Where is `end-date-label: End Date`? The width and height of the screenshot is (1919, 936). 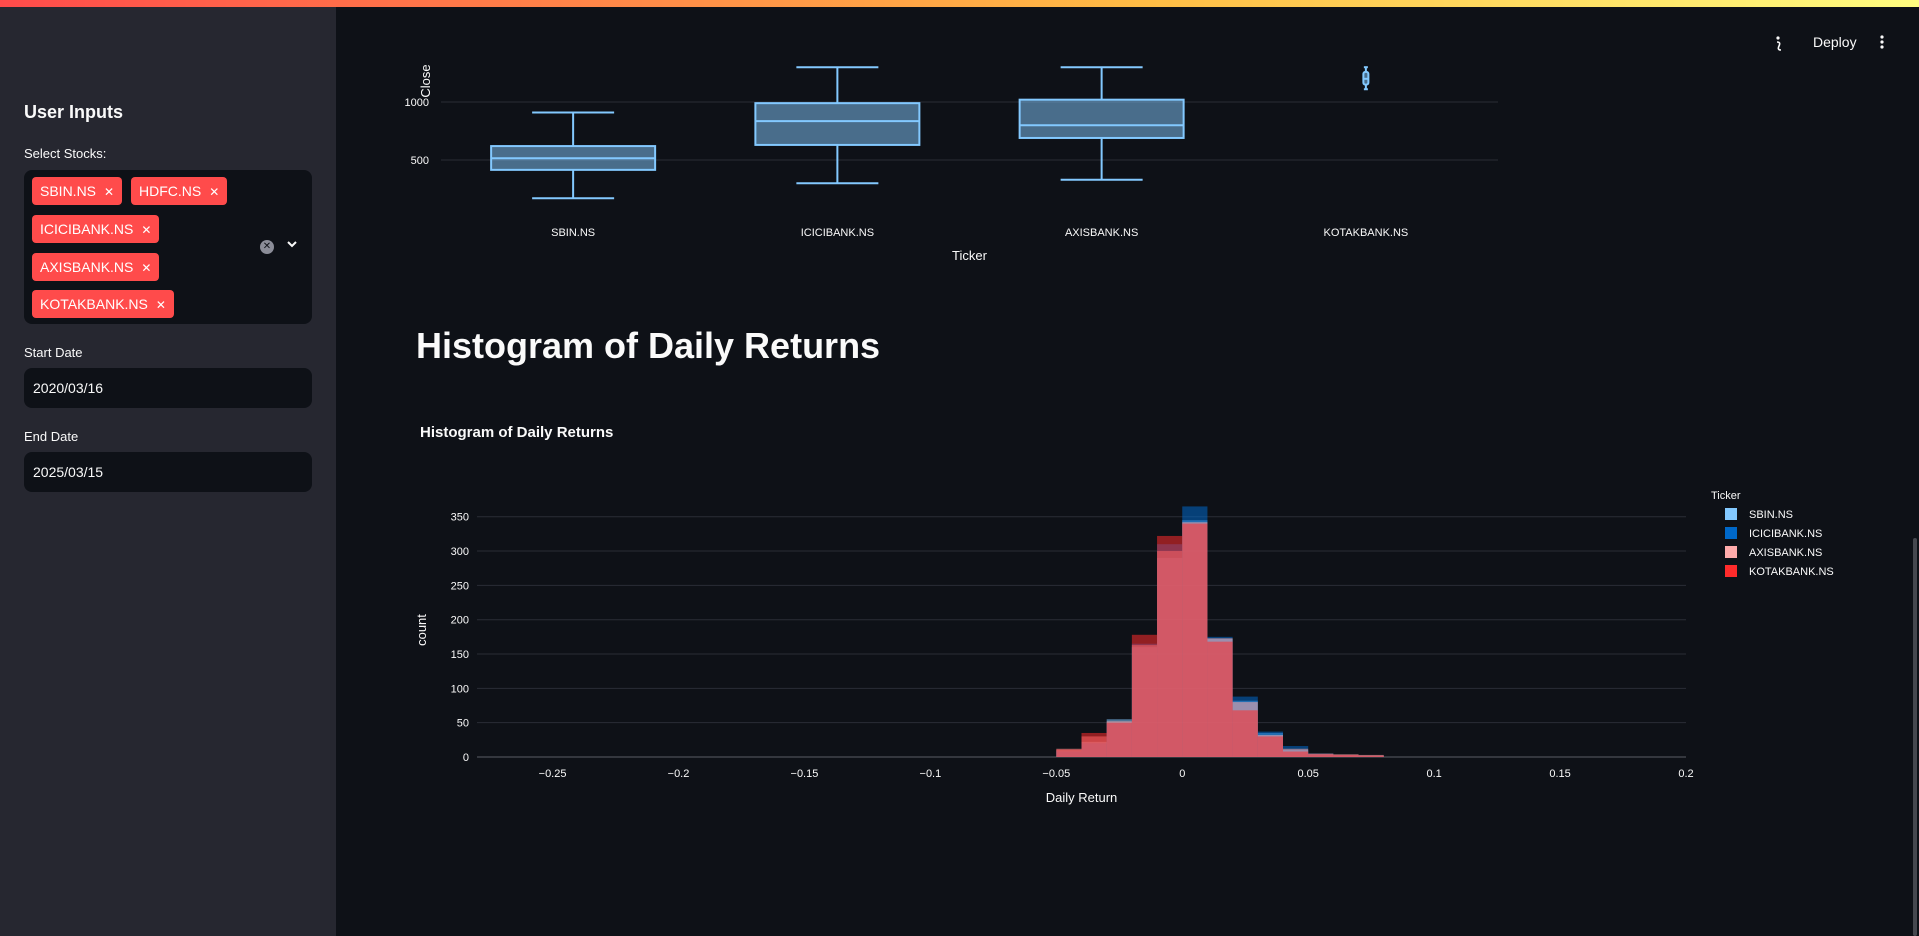 end-date-label: End Date is located at coordinates (51, 436).